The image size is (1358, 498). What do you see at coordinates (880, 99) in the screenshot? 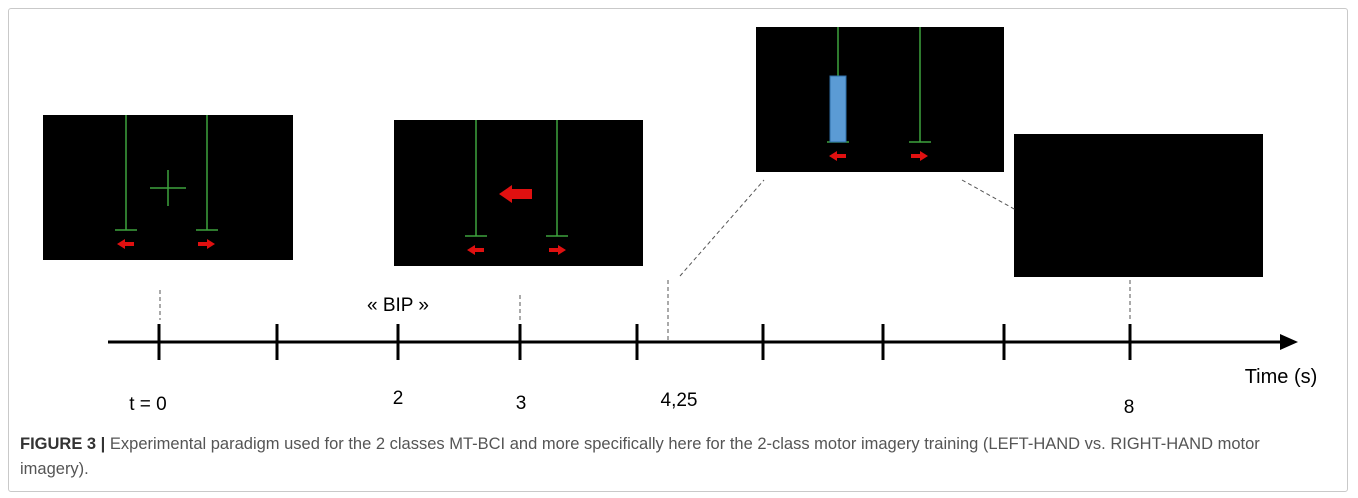
I see `screen-feedback` at bounding box center [880, 99].